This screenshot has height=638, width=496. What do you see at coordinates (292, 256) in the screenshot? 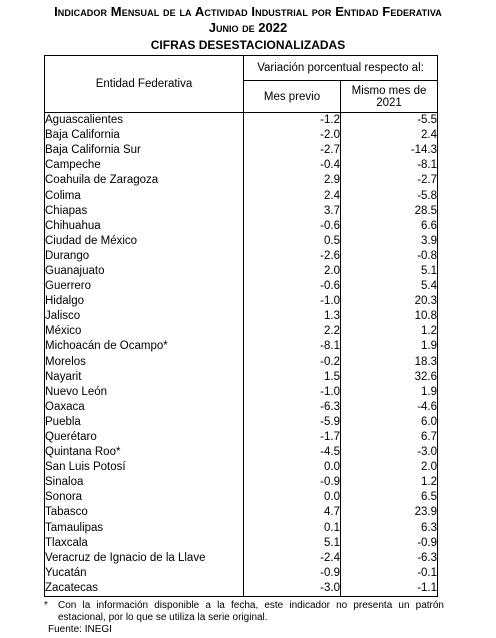
I see `value-cell: -2.6` at bounding box center [292, 256].